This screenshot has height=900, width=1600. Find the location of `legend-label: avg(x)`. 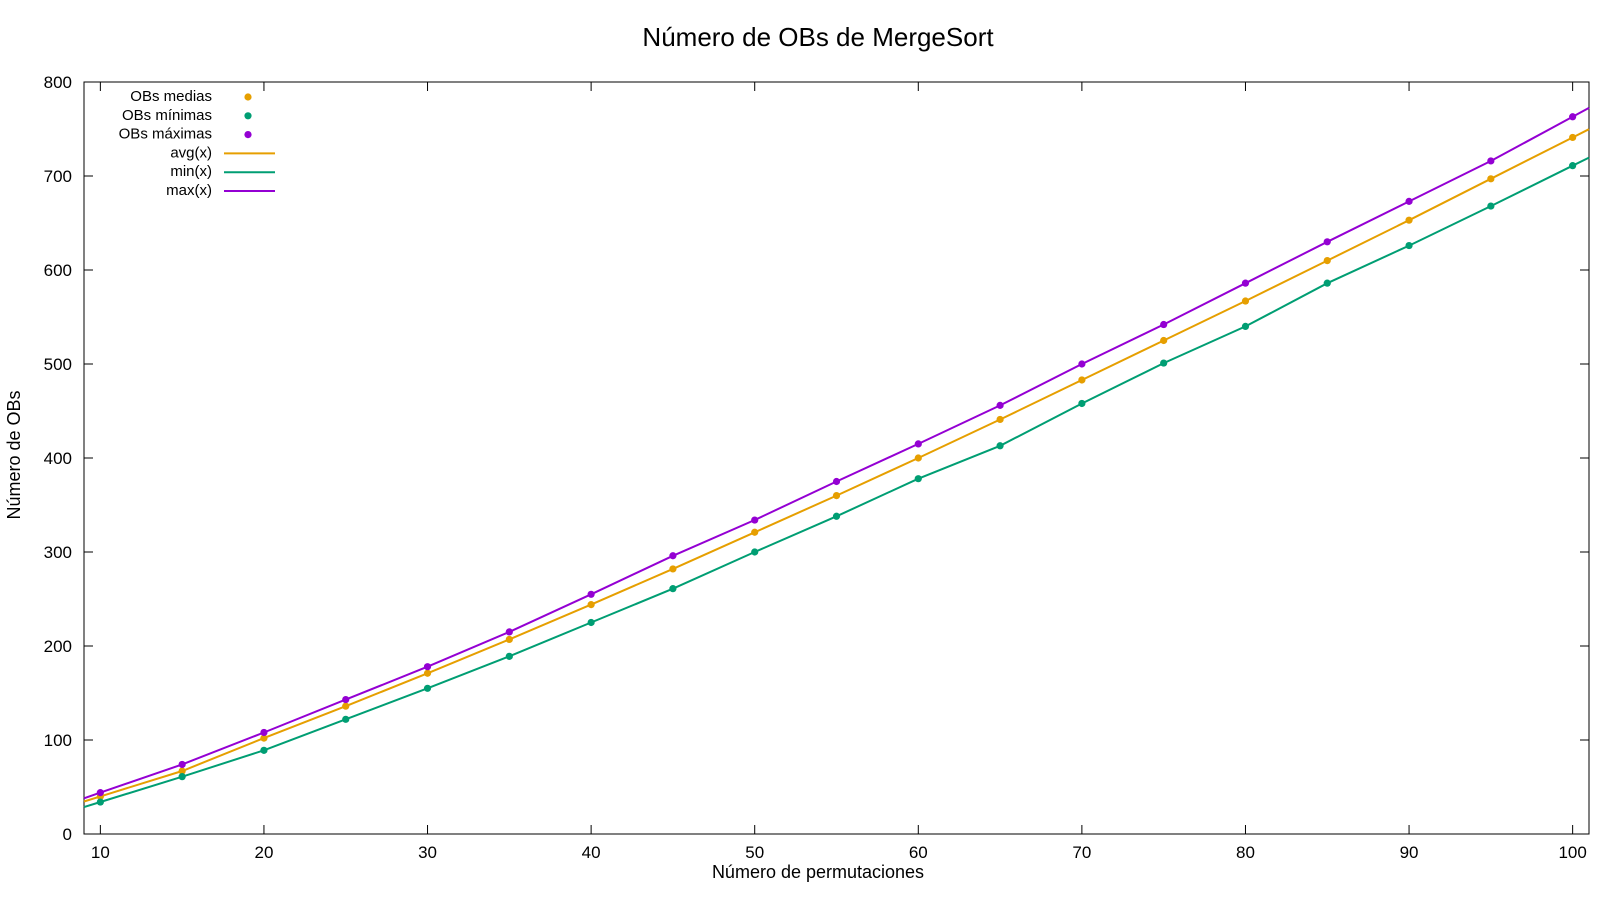

legend-label: avg(x) is located at coordinates (191, 152).